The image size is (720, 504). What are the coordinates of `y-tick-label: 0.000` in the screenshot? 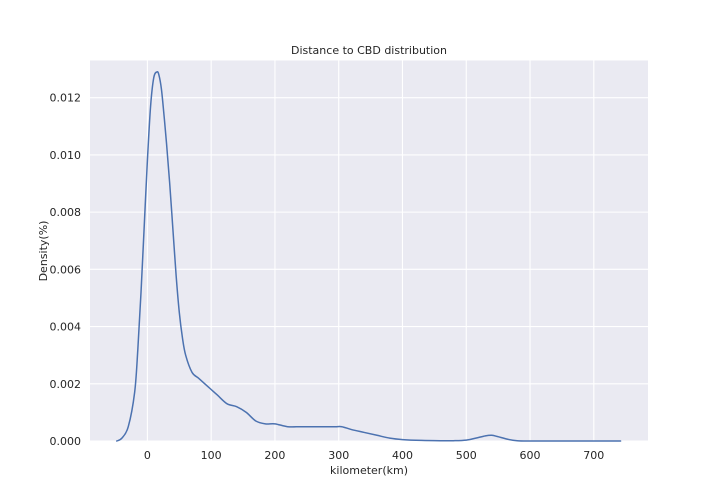 It's located at (66, 441).